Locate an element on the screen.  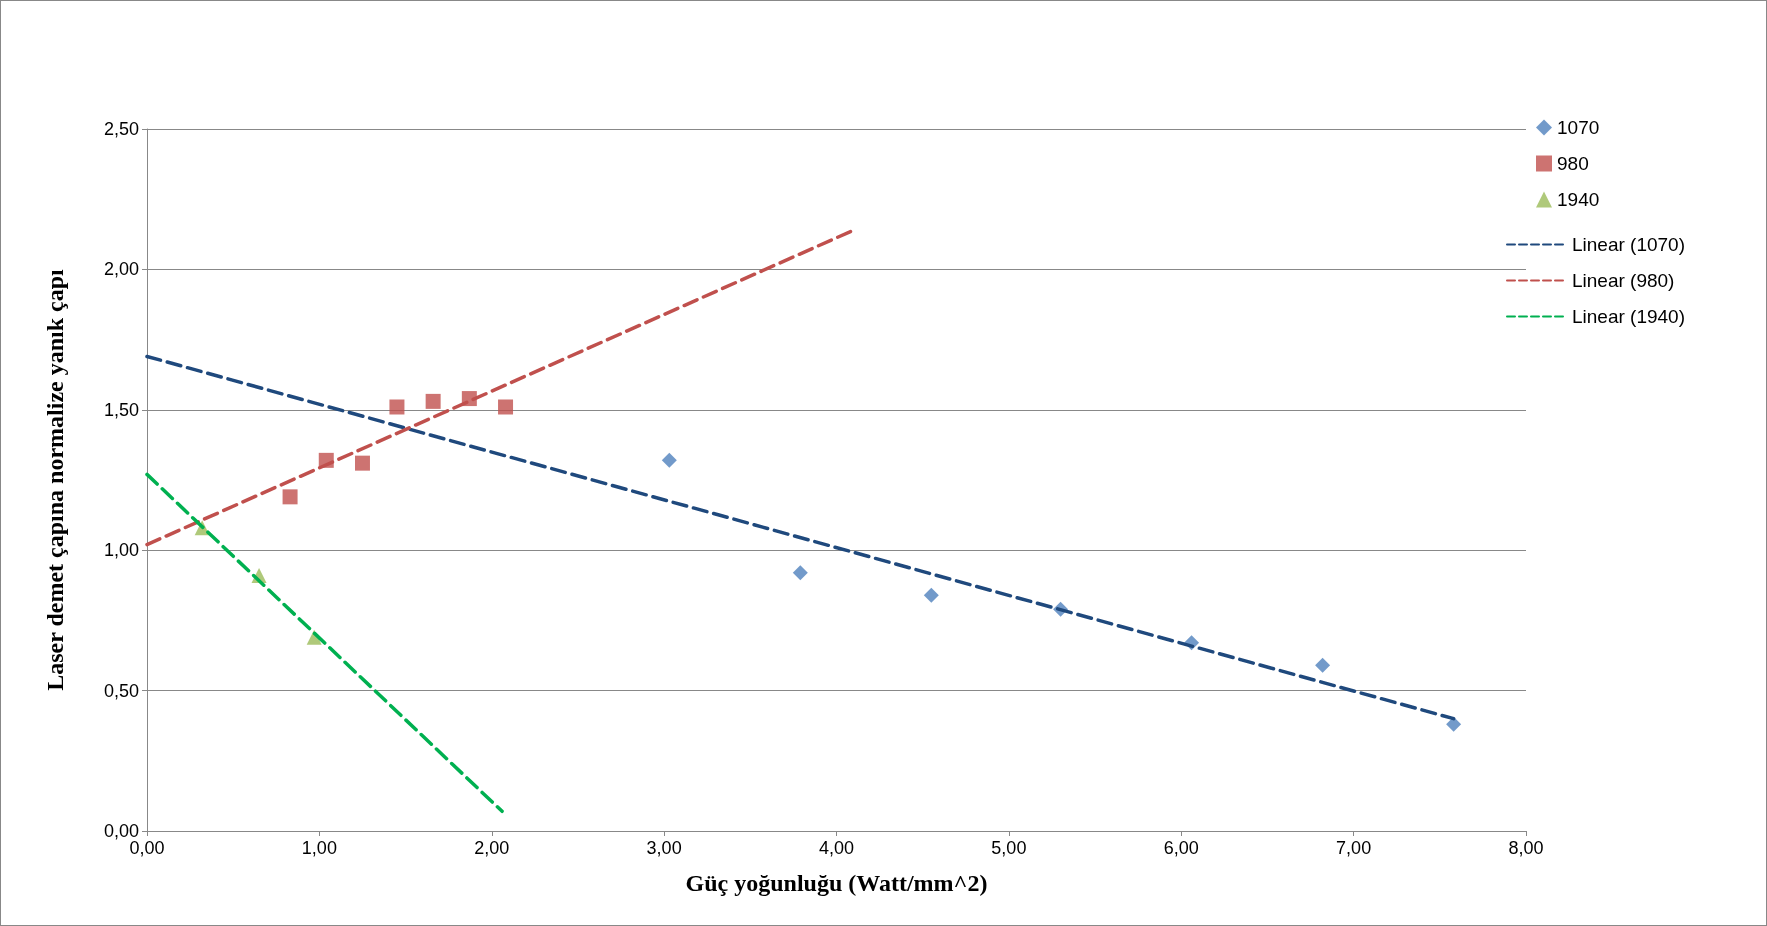
x-tick-label: 2,00 is located at coordinates (492, 848).